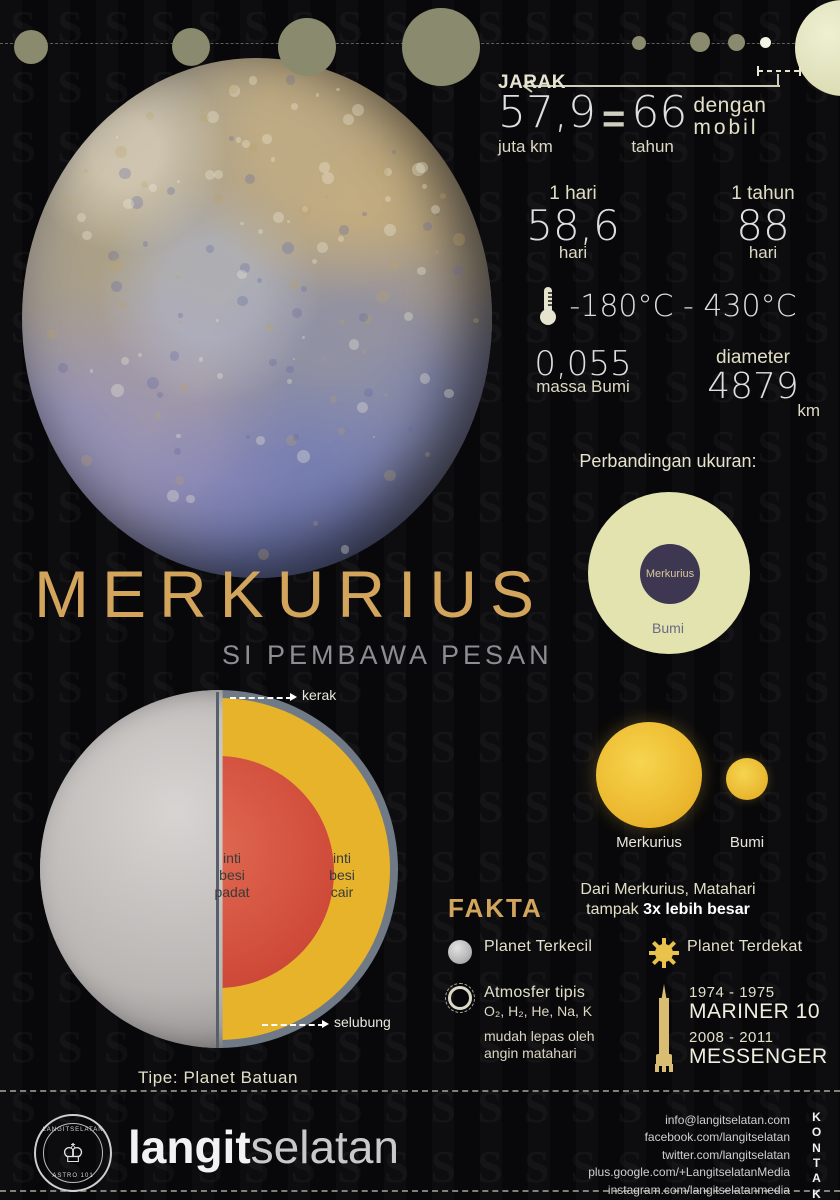 The width and height of the screenshot is (840, 1200). Describe the element at coordinates (573, 226) in the screenshot. I see `day-value: 58,6` at that location.